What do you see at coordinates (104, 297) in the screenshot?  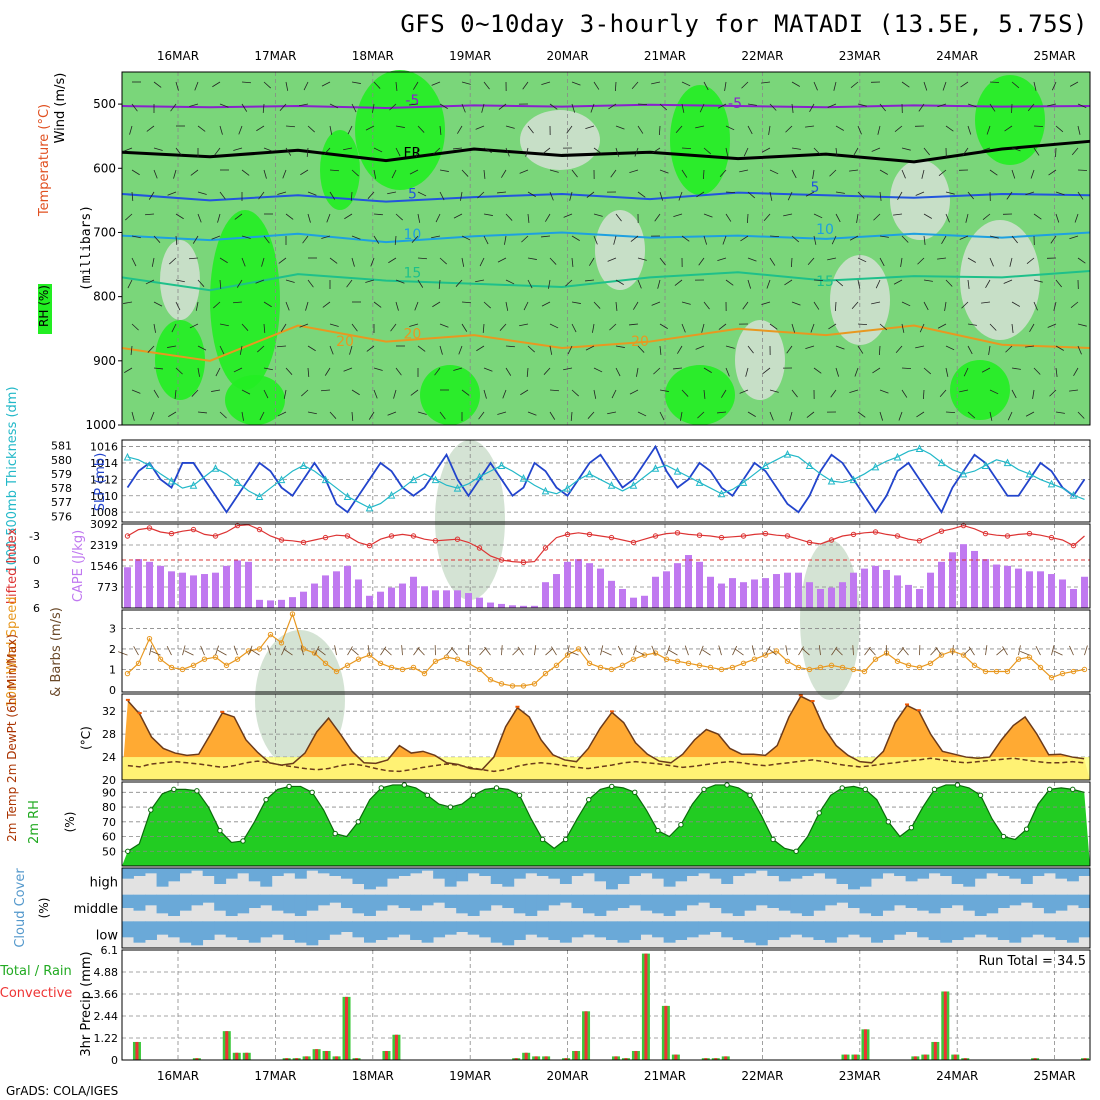 I see `pressure-tick: 800` at bounding box center [104, 297].